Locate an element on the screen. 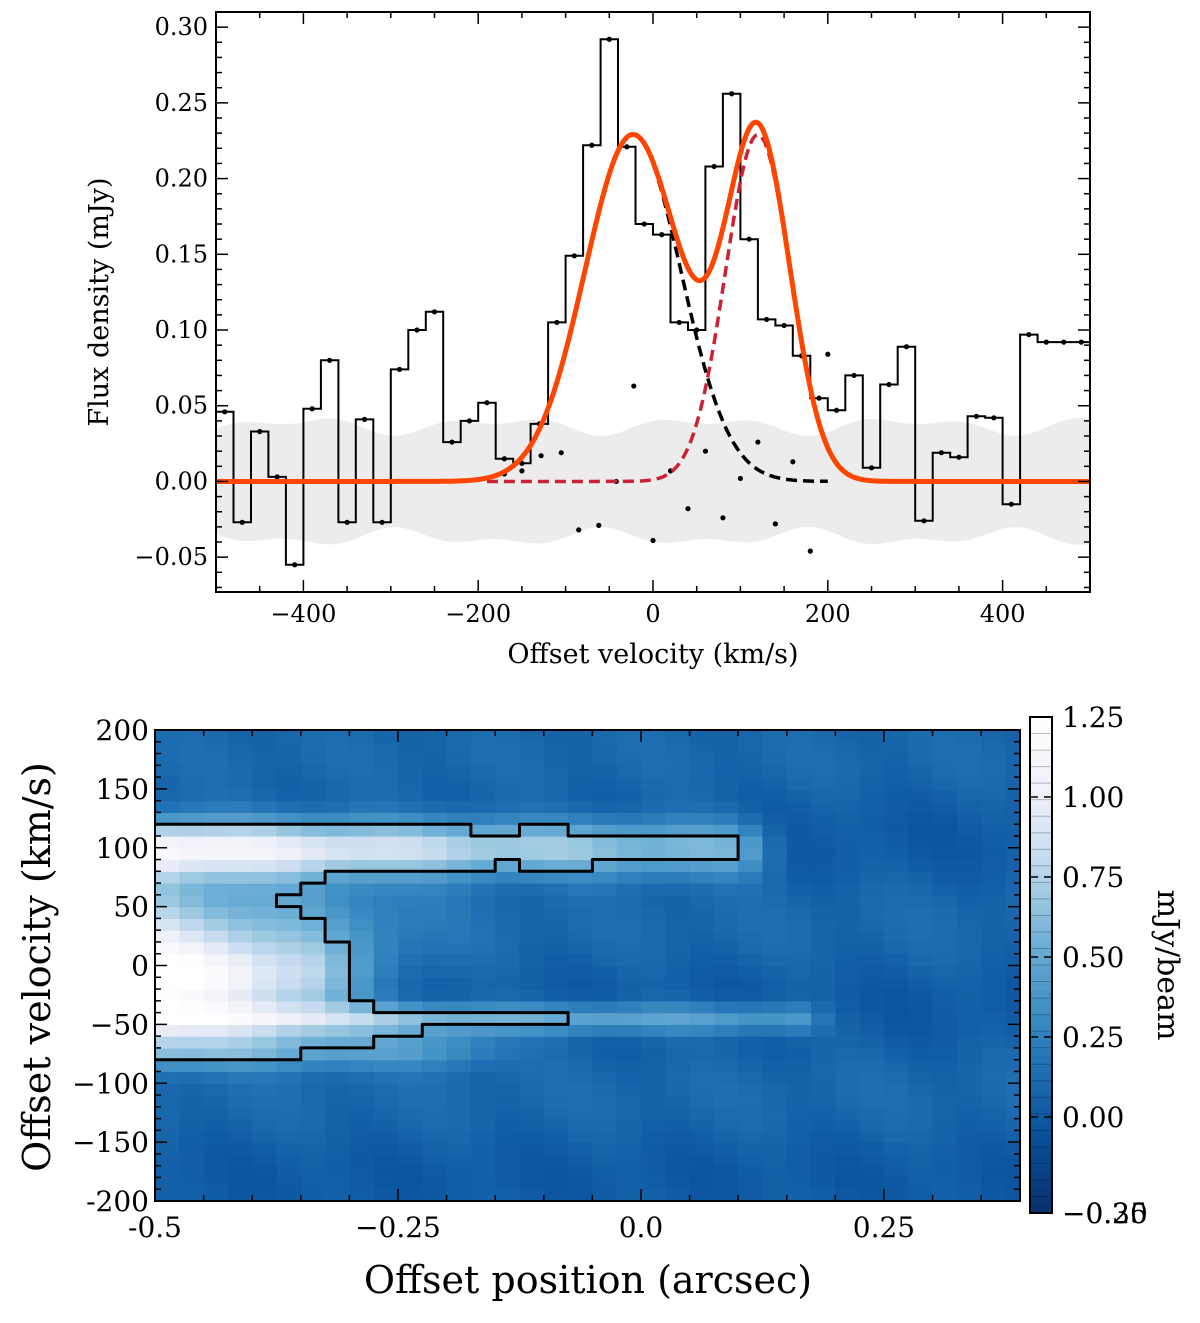  pv-x-tick-label: -0.5 is located at coordinates (155, 1227).